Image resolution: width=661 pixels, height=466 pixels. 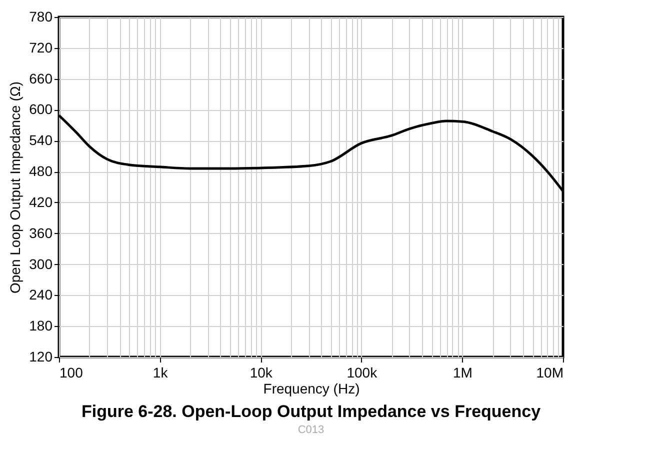 I want to click on x-tick-label: 10M, so click(x=550, y=372).